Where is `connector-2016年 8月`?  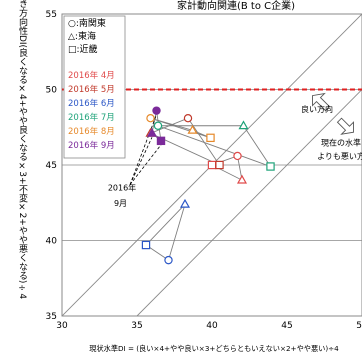 connector-2016年 8月 is located at coordinates (180, 128).